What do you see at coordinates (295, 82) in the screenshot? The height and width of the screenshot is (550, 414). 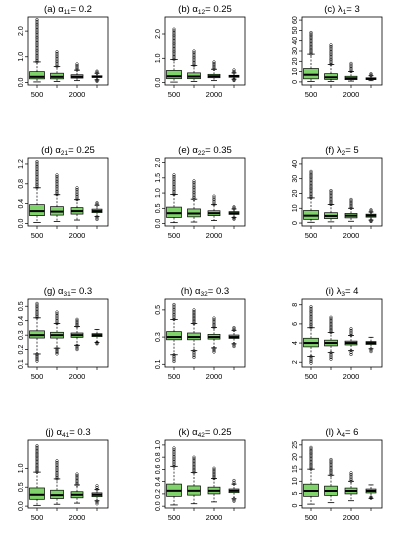 I see `y-tick-label: 0` at bounding box center [295, 82].